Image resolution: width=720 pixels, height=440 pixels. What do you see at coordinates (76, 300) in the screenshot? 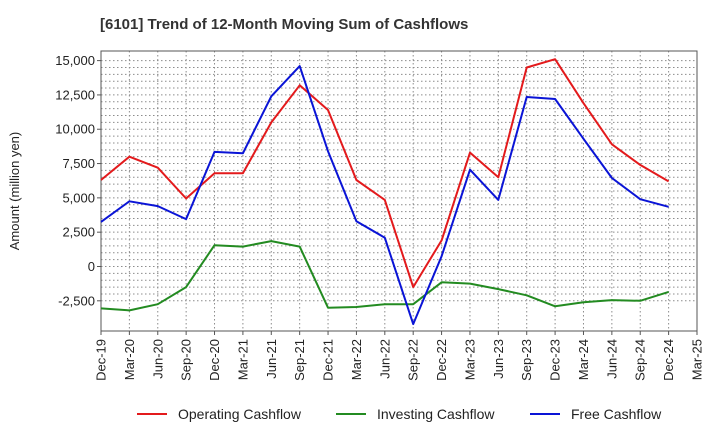
I see `y-tick-label: -2,500` at bounding box center [76, 300].